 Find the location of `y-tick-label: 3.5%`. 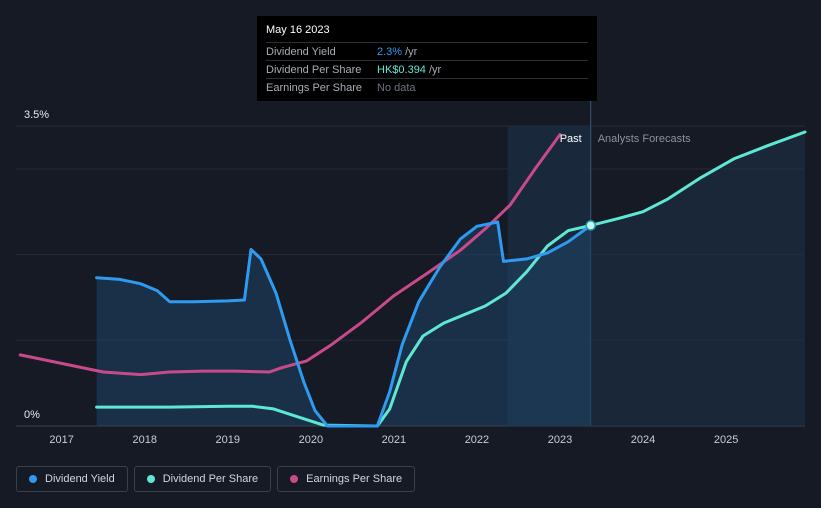

y-tick-label: 3.5% is located at coordinates (36, 115).